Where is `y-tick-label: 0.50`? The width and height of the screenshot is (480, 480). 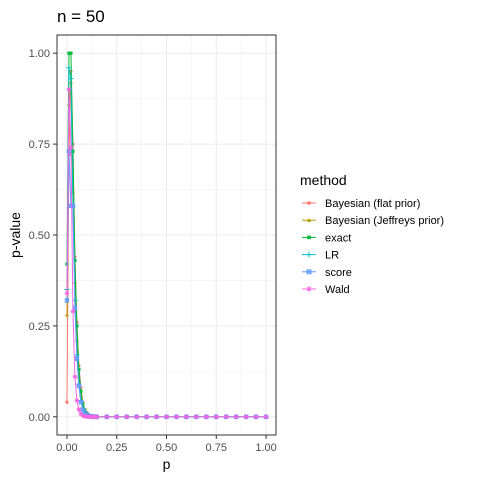 y-tick-label: 0.50 is located at coordinates (39, 236).